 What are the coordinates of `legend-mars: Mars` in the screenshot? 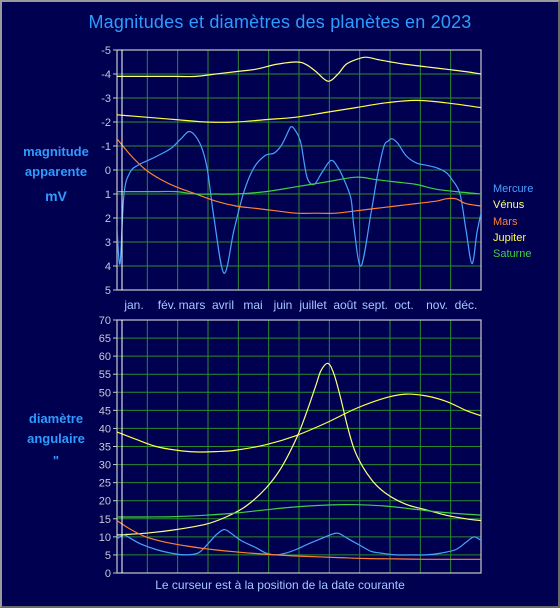 It's located at (505, 222).